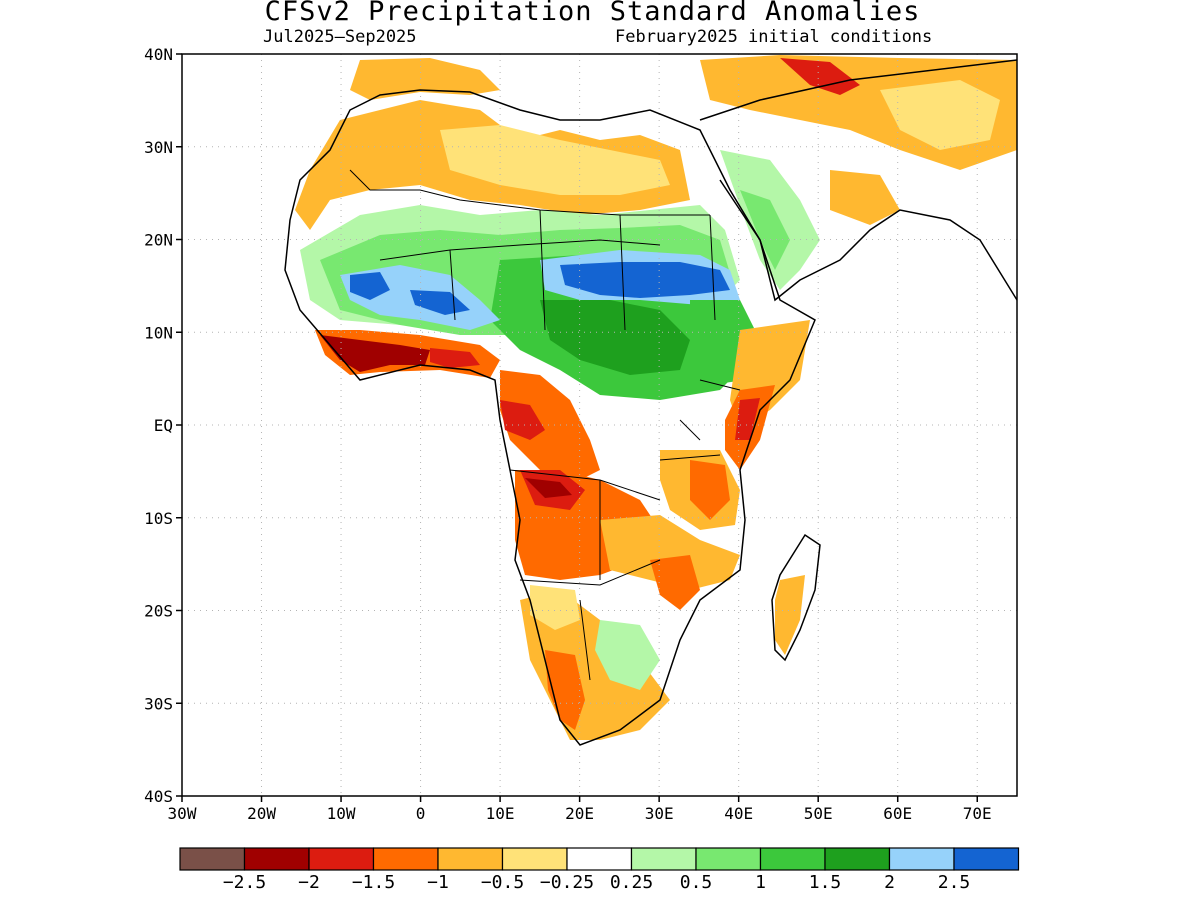 This screenshot has height=900, width=1200. Describe the element at coordinates (765, 230) in the screenshot. I see `arabia-green` at that location.